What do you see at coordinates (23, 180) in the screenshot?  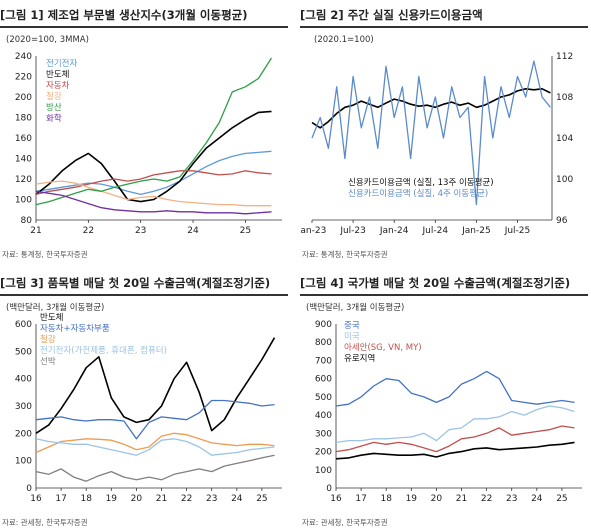 I see `y-tick-label: 120` at bounding box center [23, 180].